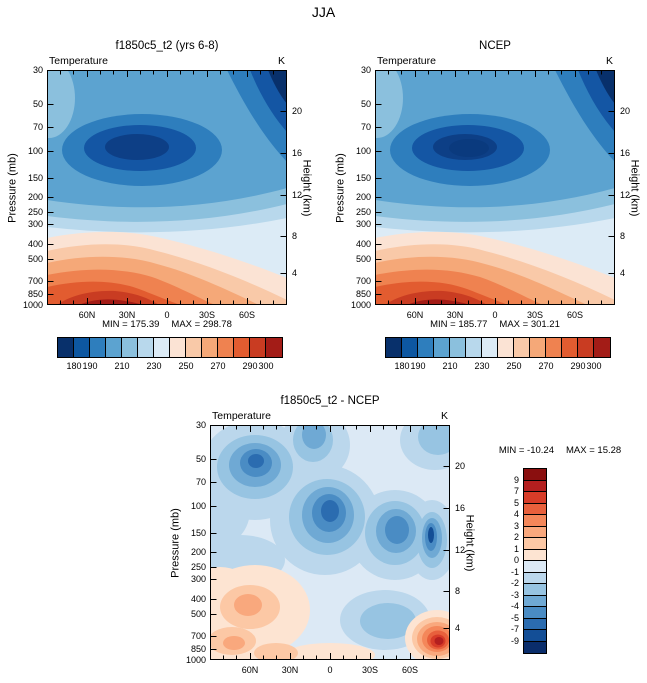  What do you see at coordinates (167, 324) in the screenshot?
I see `stats-line: MIN = 175.39 MAX = 298.78` at bounding box center [167, 324].